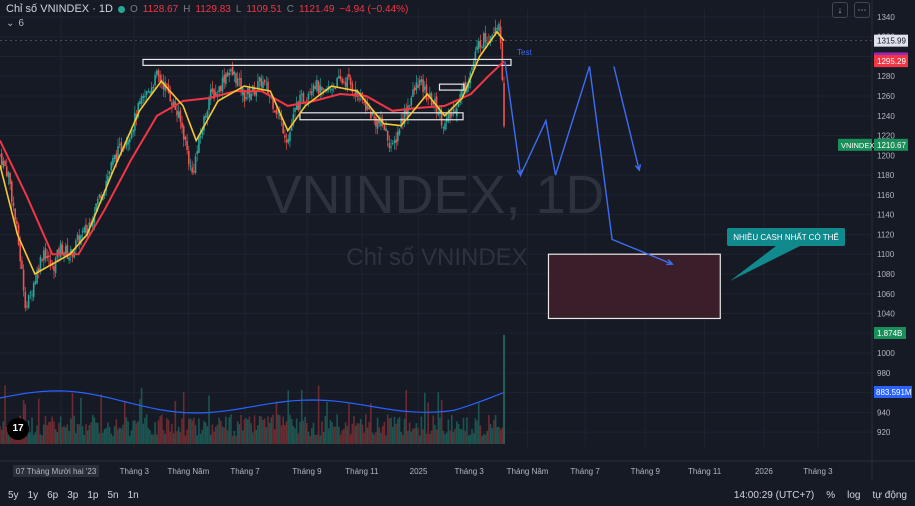  I want to click on low-value: 1109.51, so click(264, 9).